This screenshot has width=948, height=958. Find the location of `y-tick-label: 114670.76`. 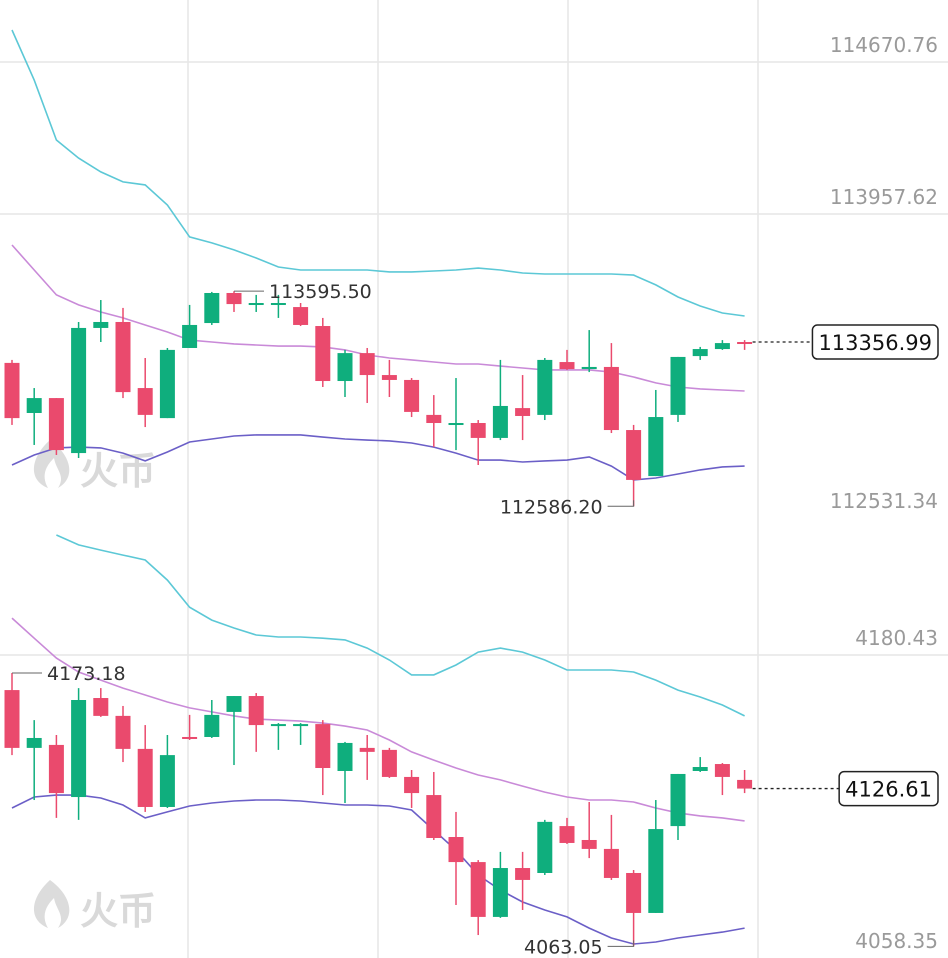

y-tick-label: 114670.76 is located at coordinates (884, 45).